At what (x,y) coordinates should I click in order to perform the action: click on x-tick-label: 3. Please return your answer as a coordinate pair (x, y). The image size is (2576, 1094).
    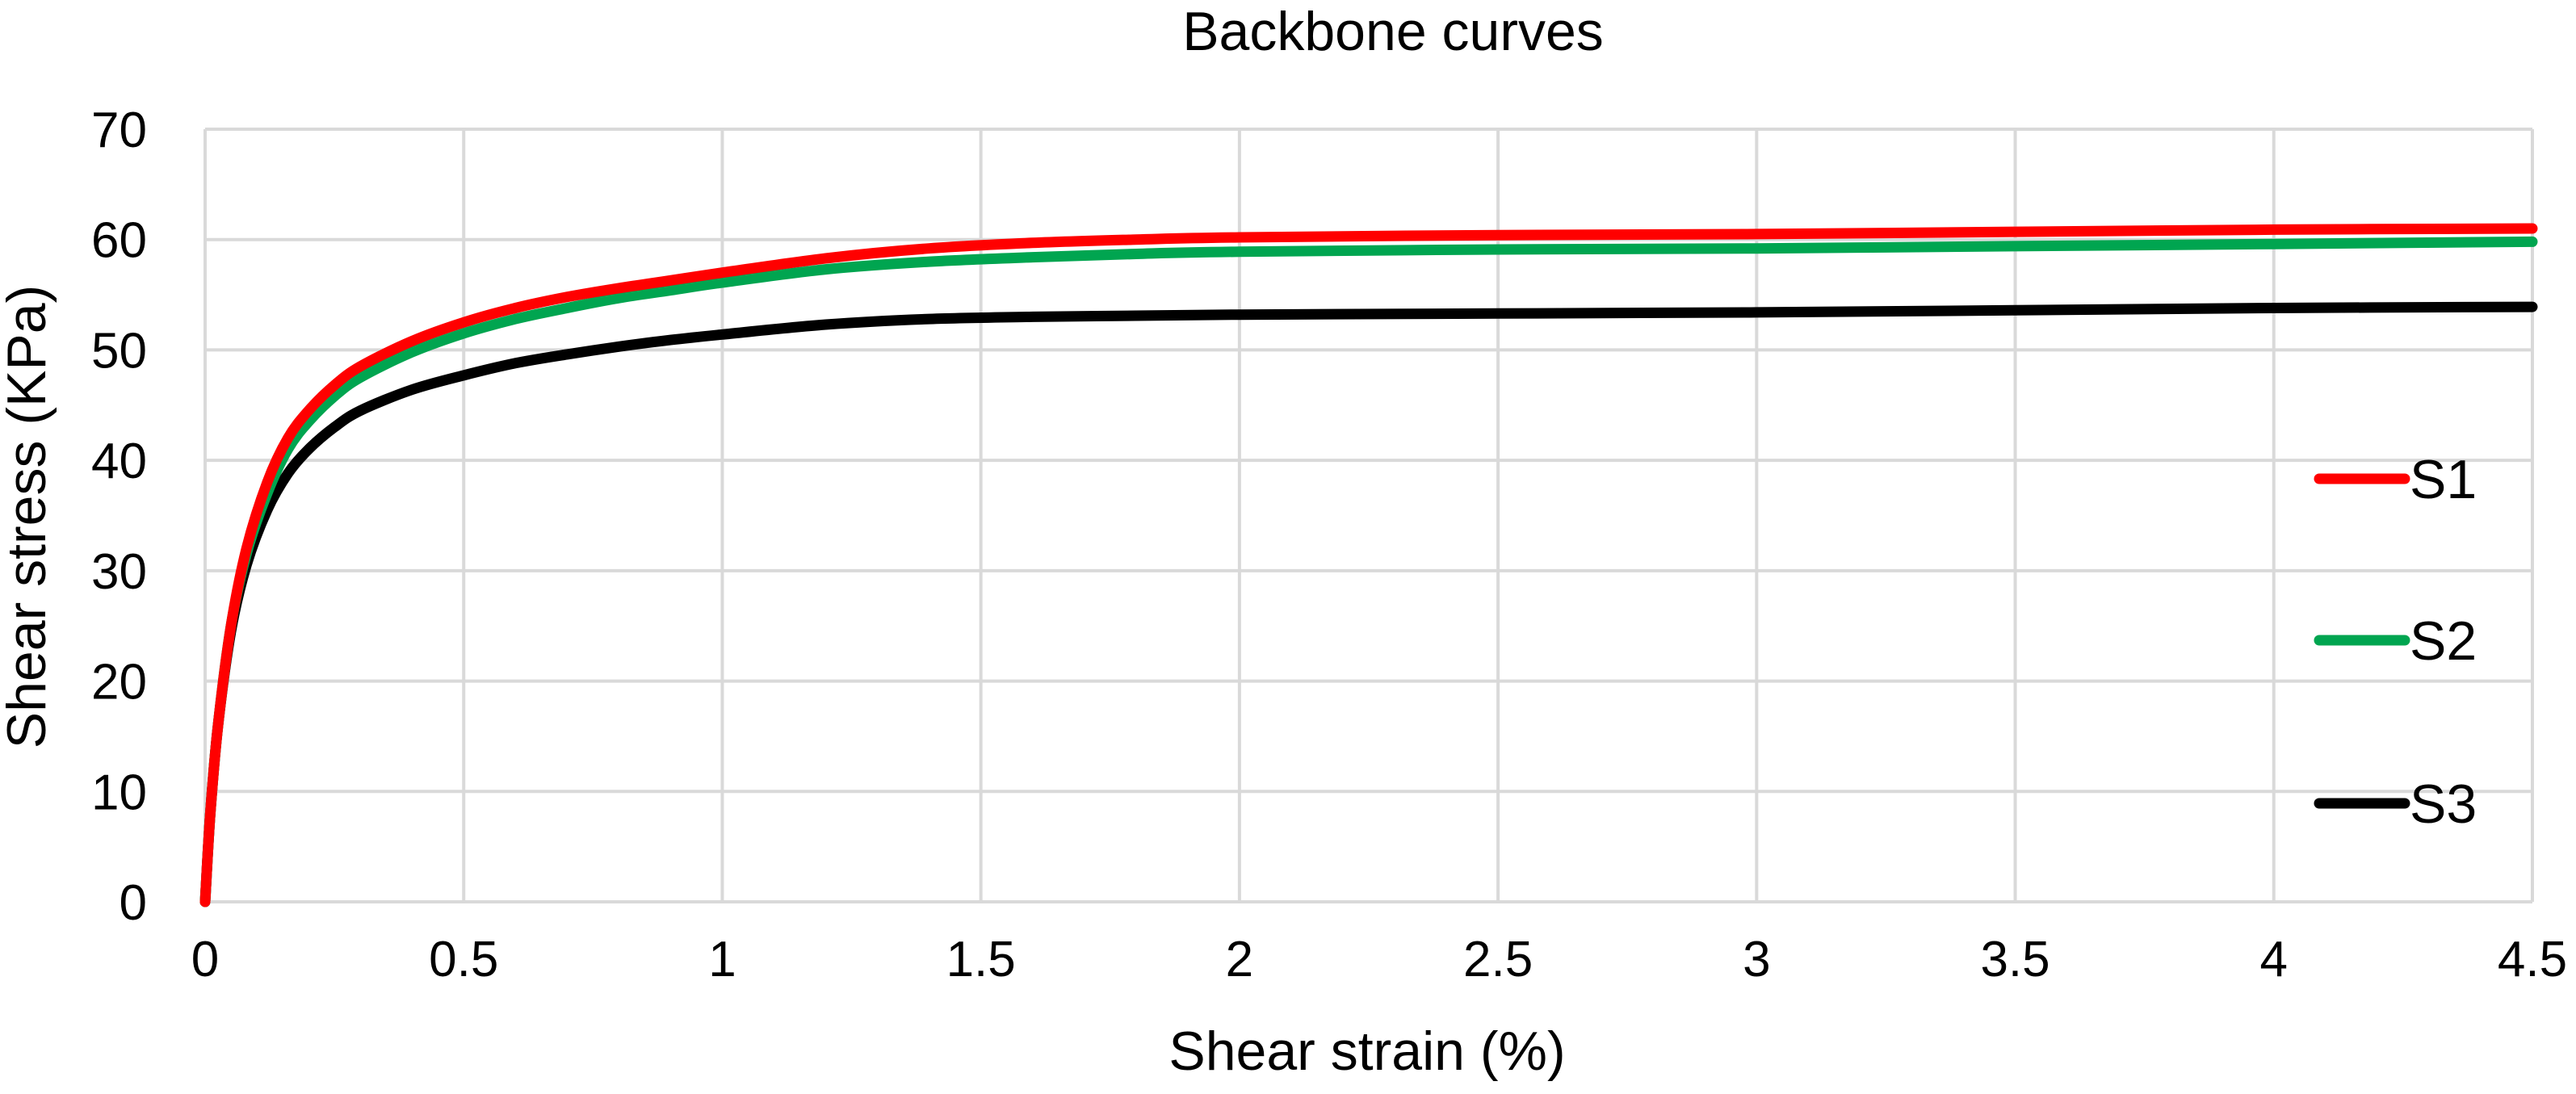
    Looking at the image, I should click on (1756, 959).